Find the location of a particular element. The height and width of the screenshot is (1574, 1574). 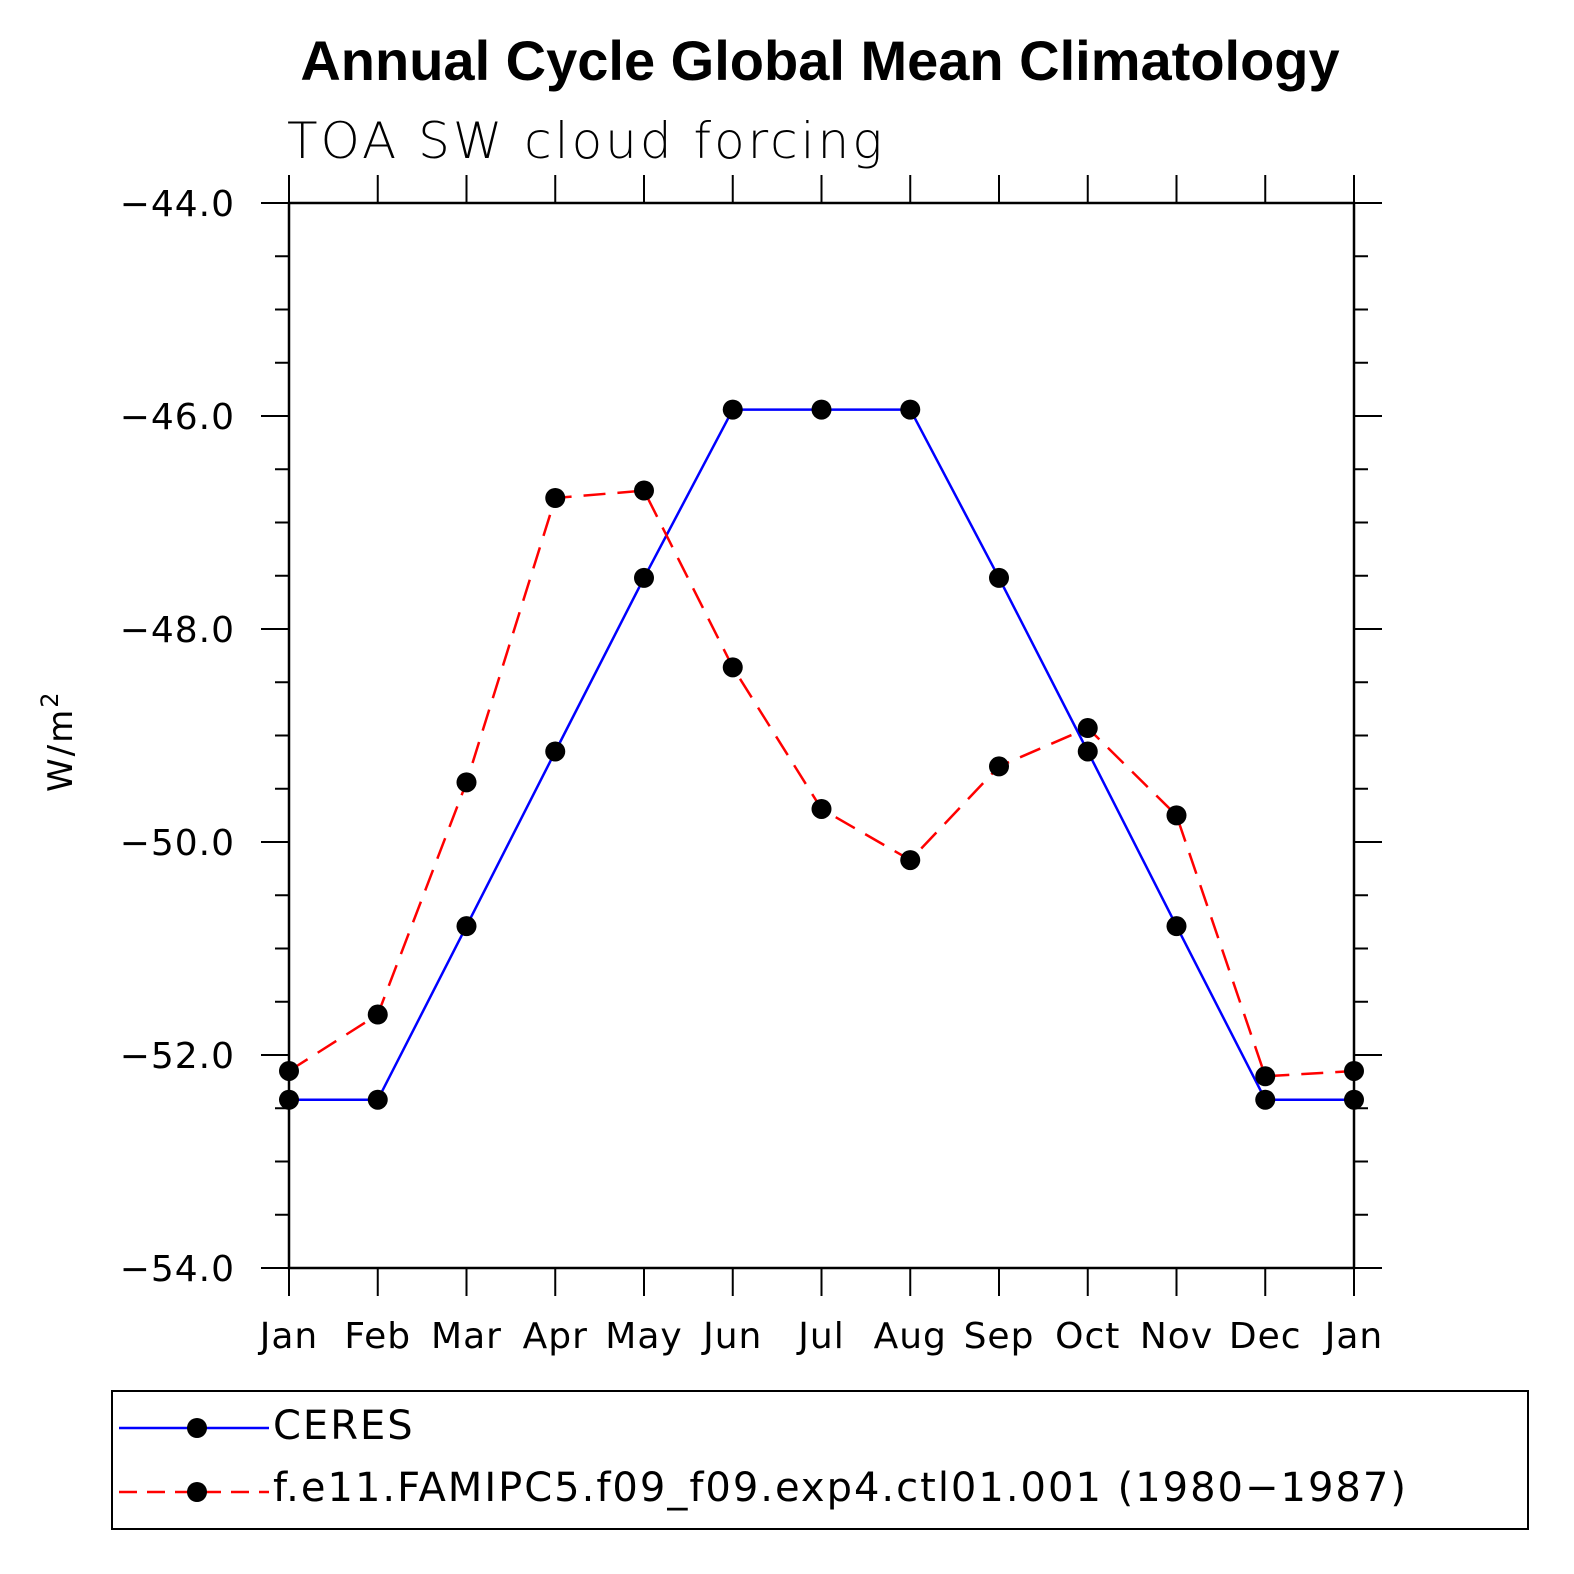

chart-title: Annual Cycle Global Mean Climatology is located at coordinates (820, 60).